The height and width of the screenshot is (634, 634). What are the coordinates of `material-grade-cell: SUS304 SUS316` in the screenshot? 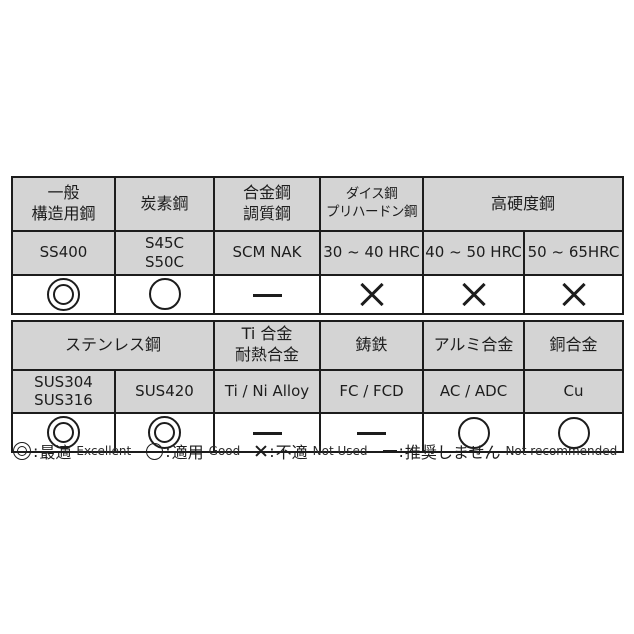 It's located at (63, 391).